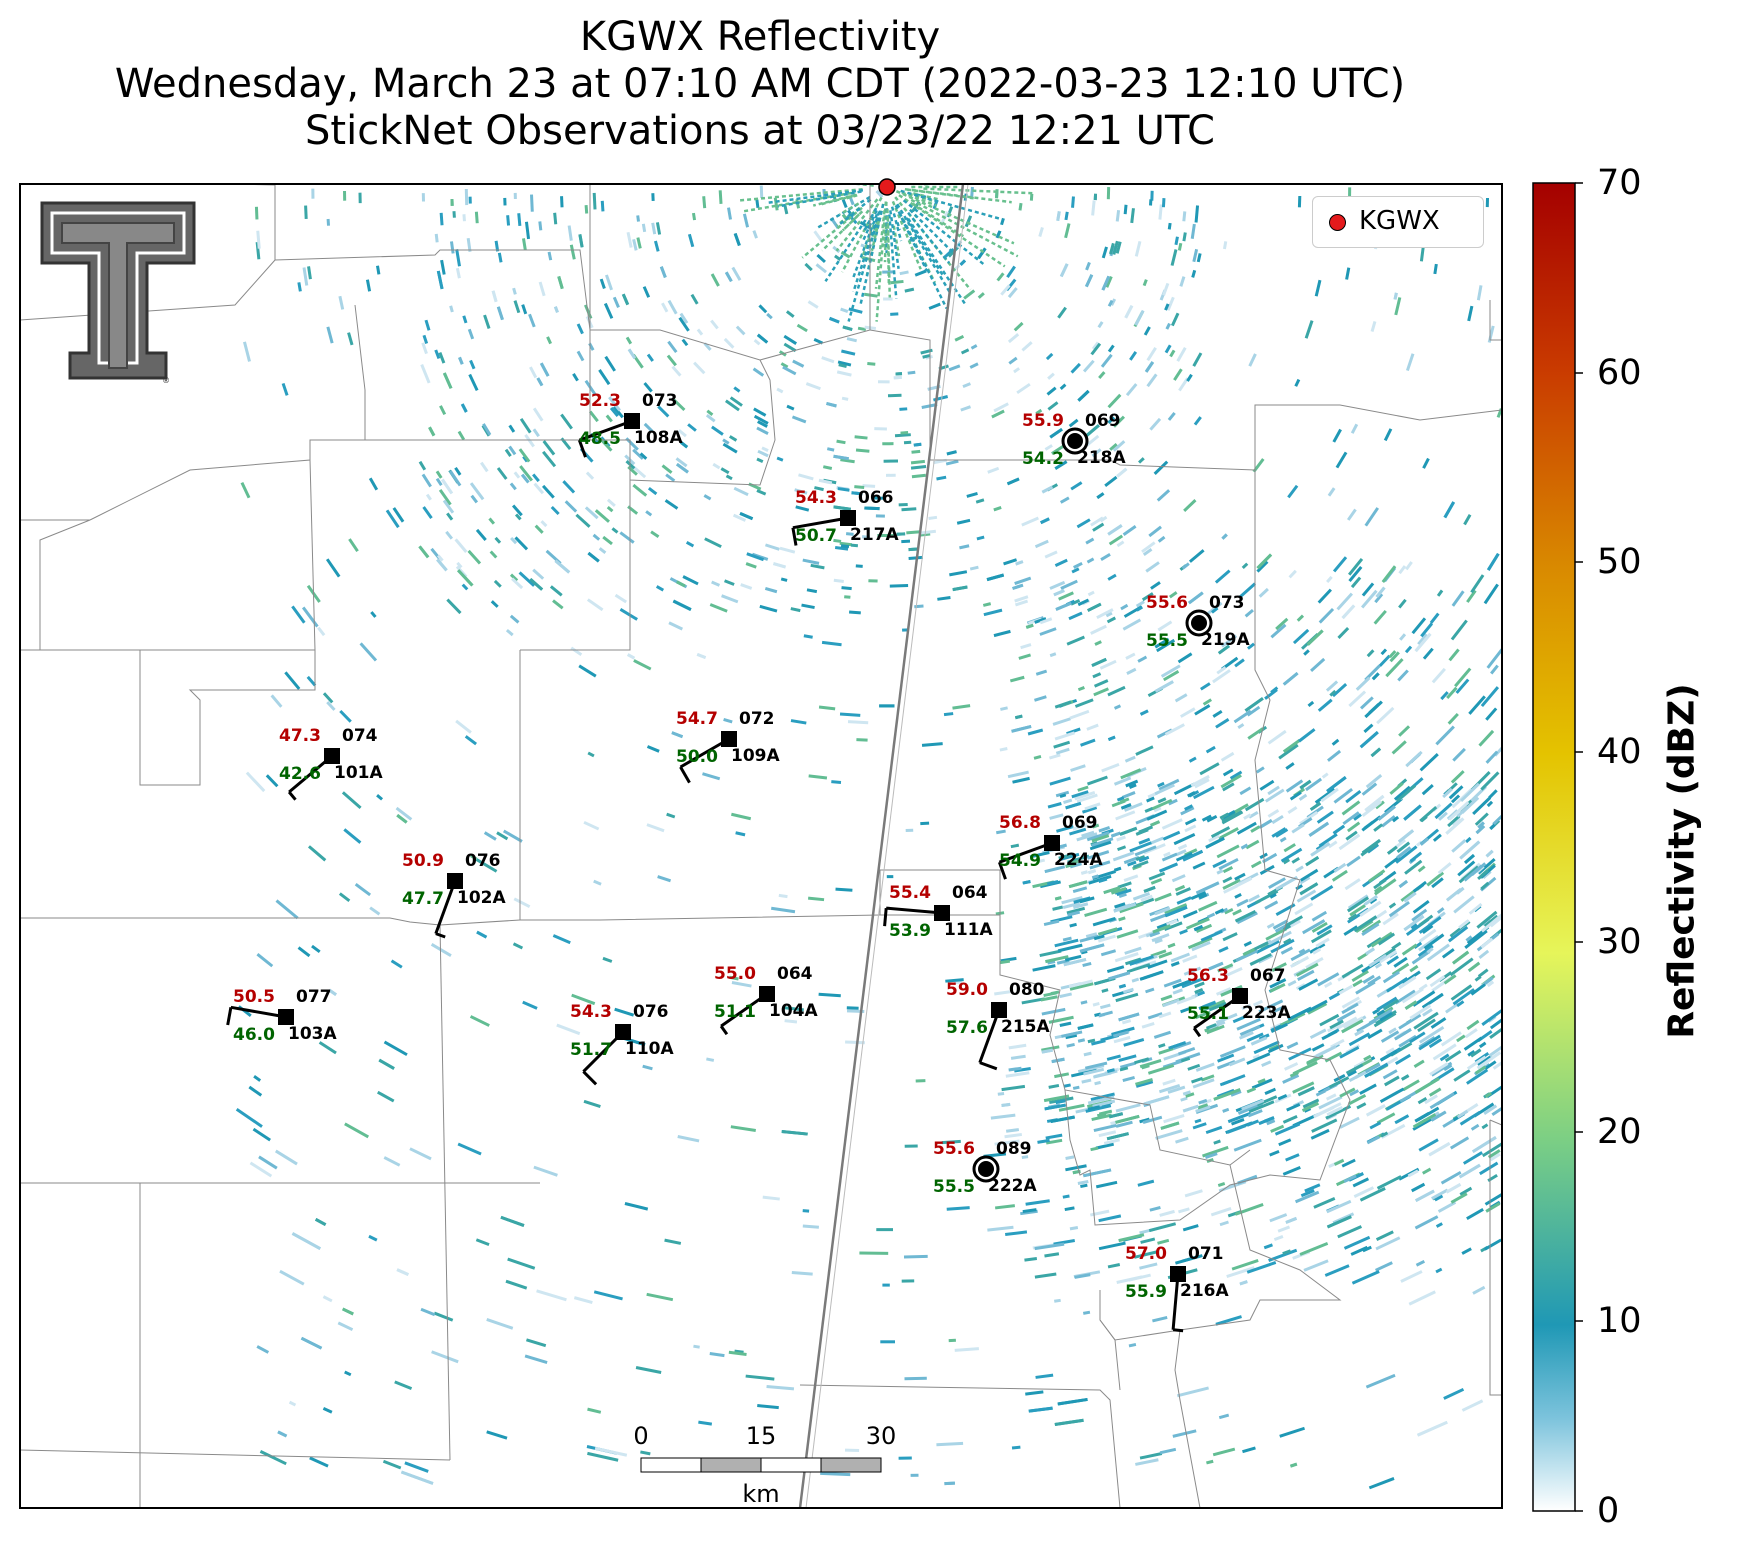  Describe the element at coordinates (1225, 640) in the screenshot. I see `station-id: 219A` at that location.